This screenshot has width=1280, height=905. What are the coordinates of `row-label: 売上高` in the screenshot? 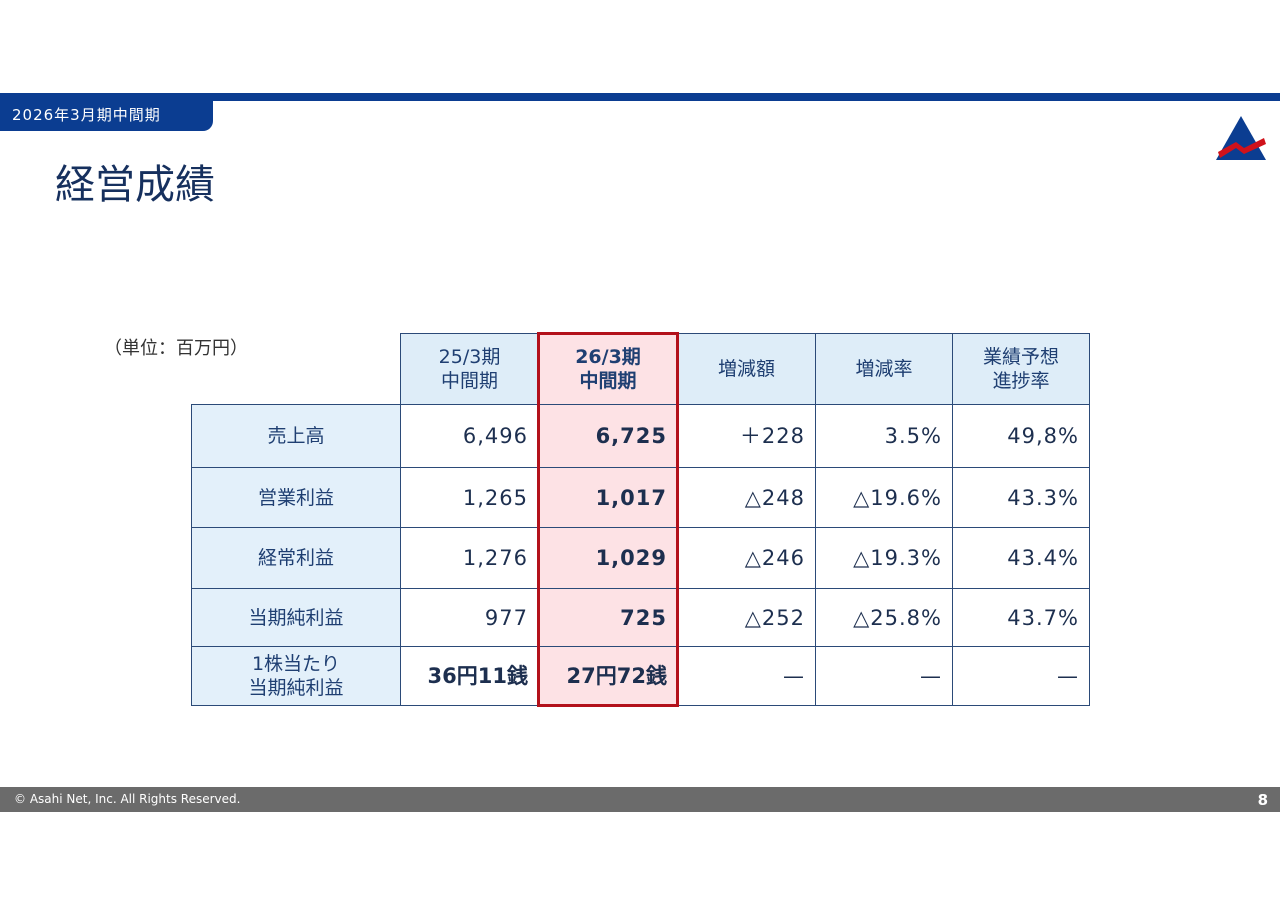 It's located at (296, 436).